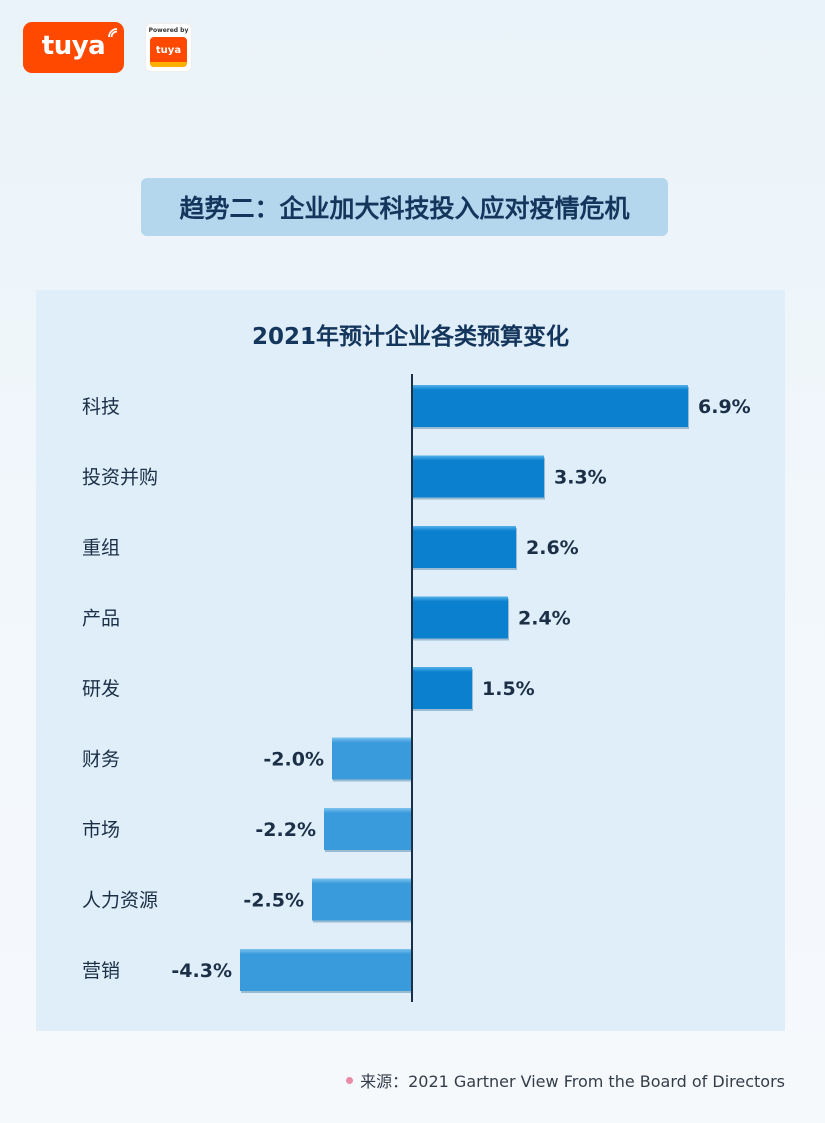  What do you see at coordinates (552, 548) in the screenshot?
I see `value-label: 2.6%` at bounding box center [552, 548].